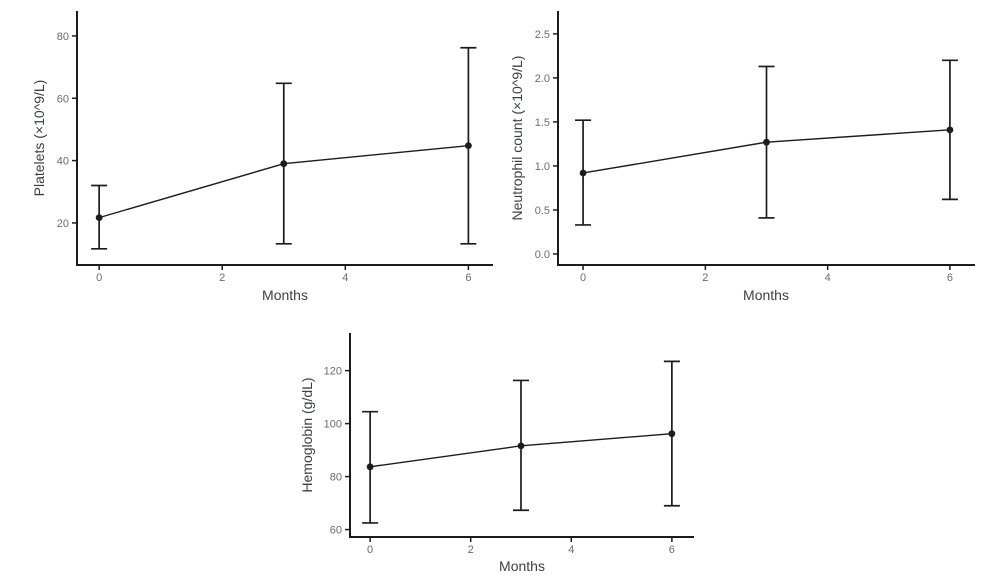 The width and height of the screenshot is (1005, 582). Describe the element at coordinates (542, 211) in the screenshot. I see `y-tick-label: 0.5` at that location.